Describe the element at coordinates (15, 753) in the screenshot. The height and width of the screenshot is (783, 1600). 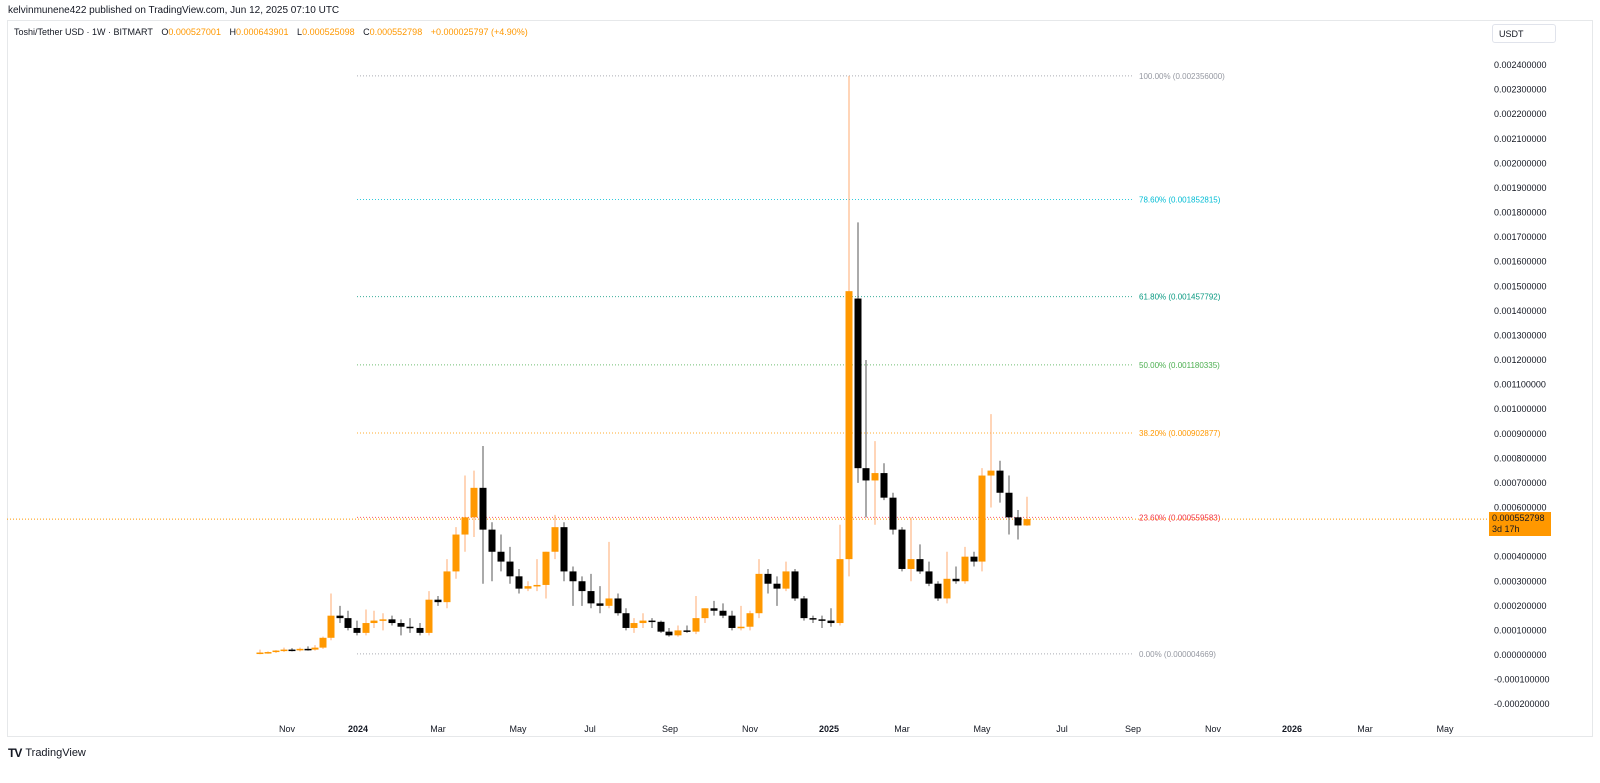
I see `tradingview-logo-icon: TV` at that location.